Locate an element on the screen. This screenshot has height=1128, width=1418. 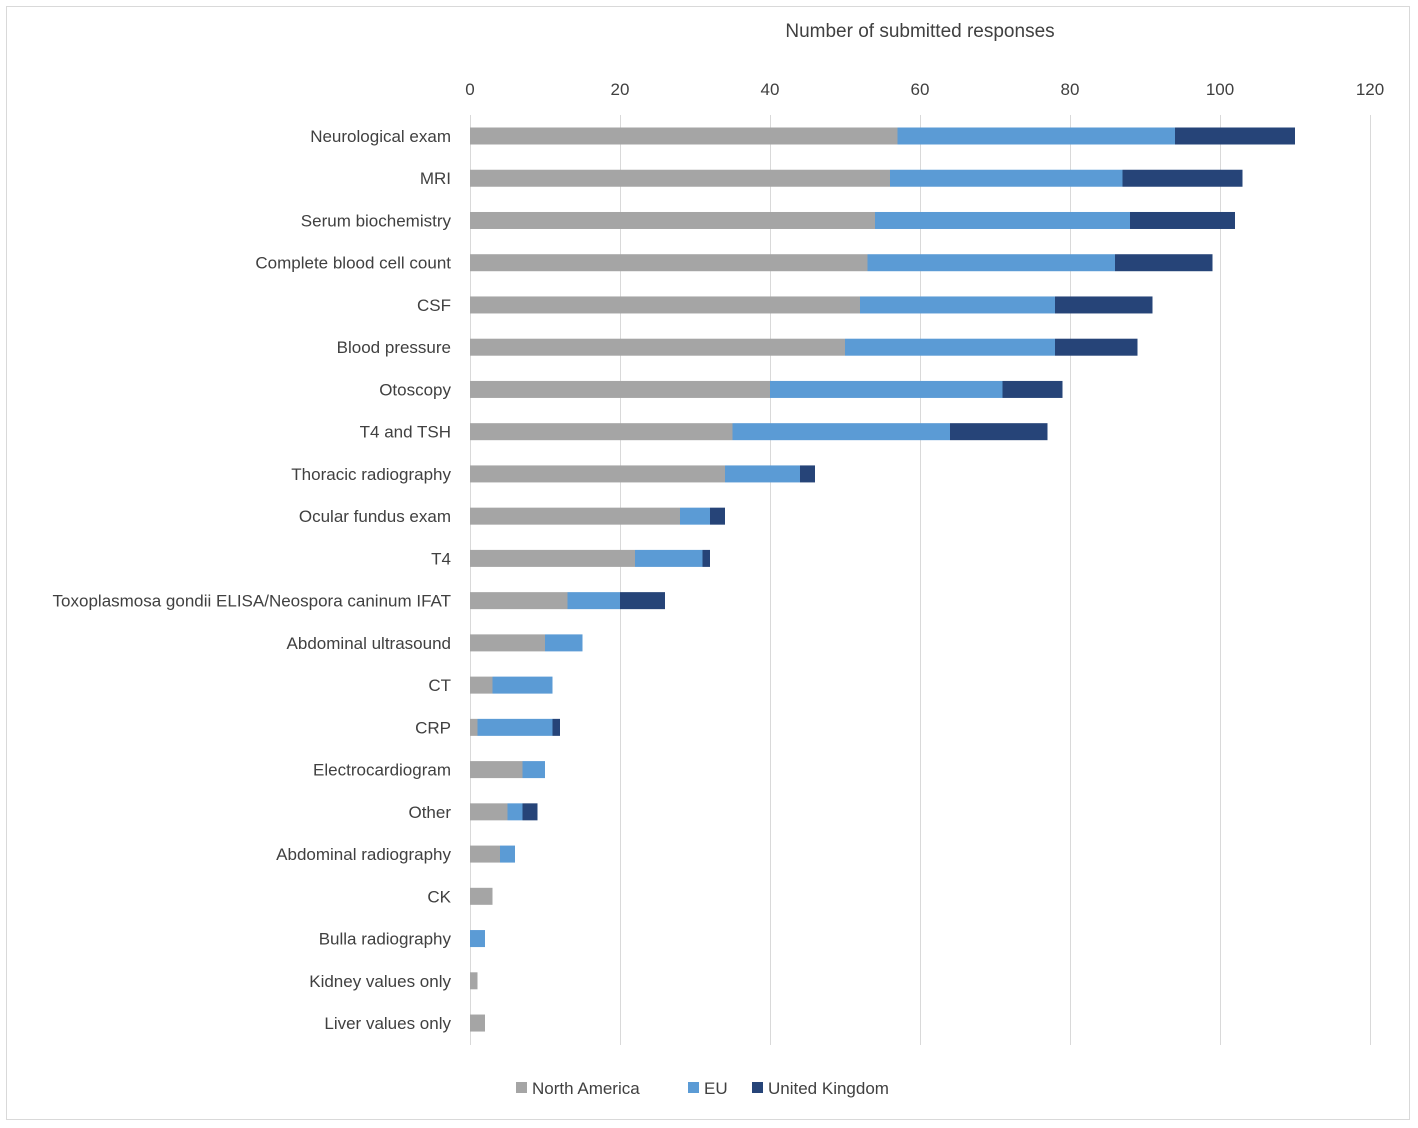
x-tick-label: 80 is located at coordinates (1070, 89).